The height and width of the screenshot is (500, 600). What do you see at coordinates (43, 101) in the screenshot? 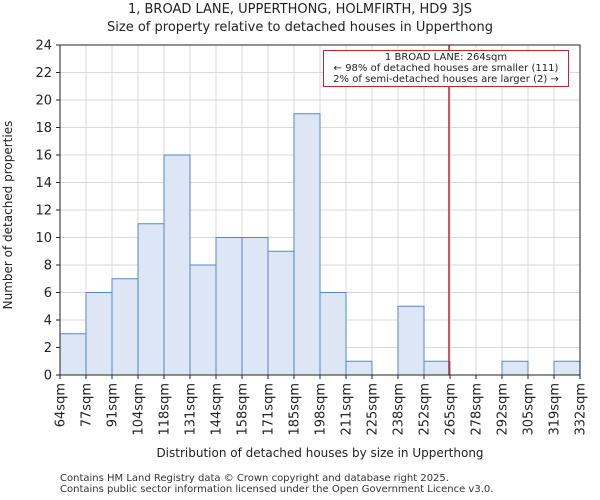
I see `y-tick-label: 20` at bounding box center [43, 101].